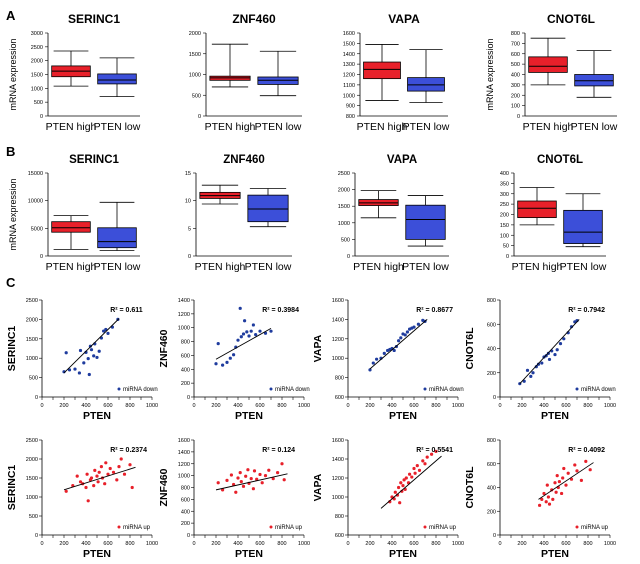 The width and height of the screenshot is (640, 564). I want to click on y-tick-label: 700, so click(515, 44).